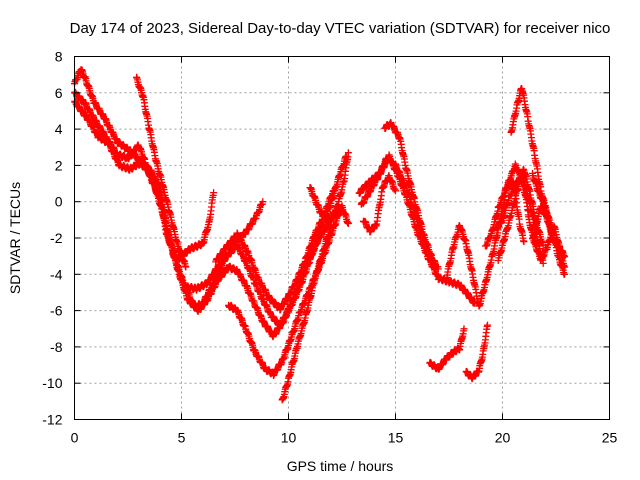 This screenshot has height=480, width=640. Describe the element at coordinates (52, 420) in the screenshot. I see `y-tick-label: -12` at that location.